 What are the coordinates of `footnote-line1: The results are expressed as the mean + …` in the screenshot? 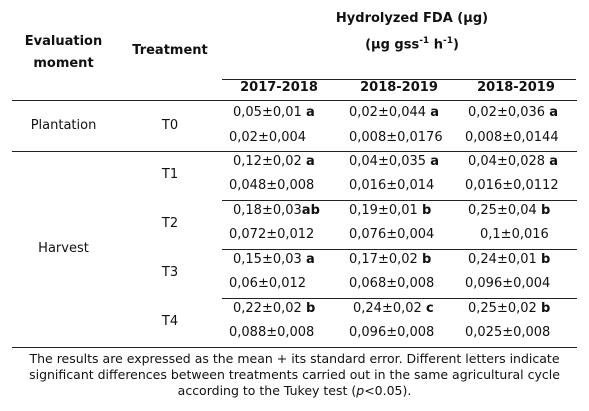 It's located at (294, 358).